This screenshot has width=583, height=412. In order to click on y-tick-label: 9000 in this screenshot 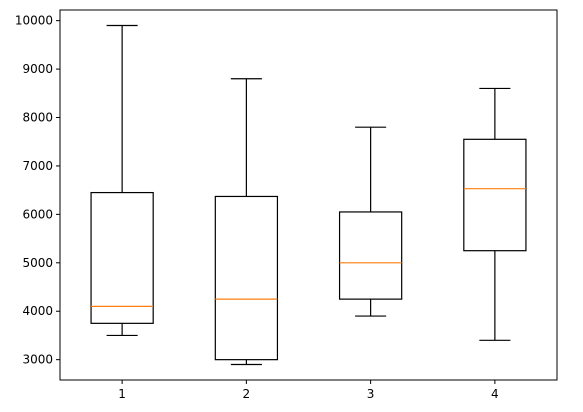, I will do `click(37, 69)`.